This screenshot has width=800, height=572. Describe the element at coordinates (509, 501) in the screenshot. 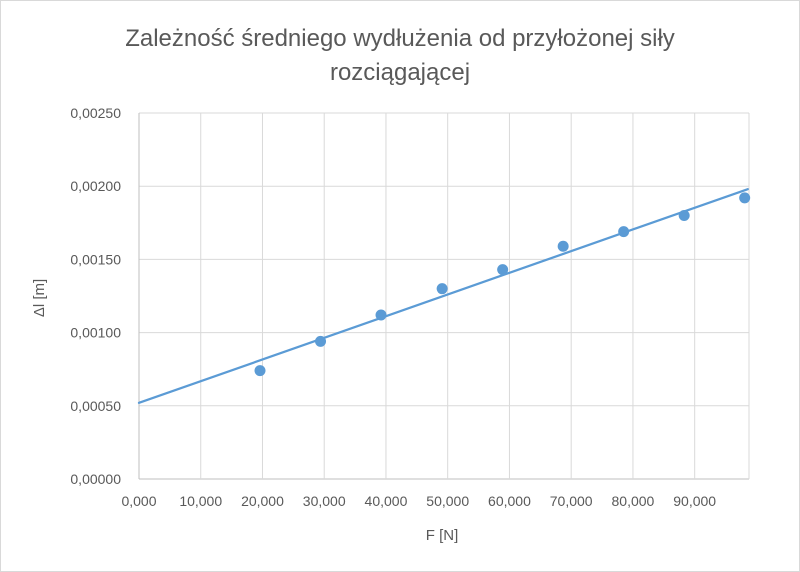

I see `x-tick-label: 60,000` at that location.